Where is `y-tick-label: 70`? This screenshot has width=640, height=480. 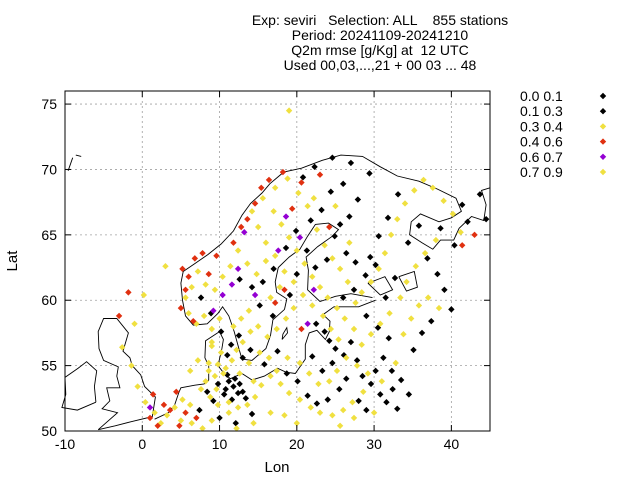
y-tick-label: 70 is located at coordinates (49, 169).